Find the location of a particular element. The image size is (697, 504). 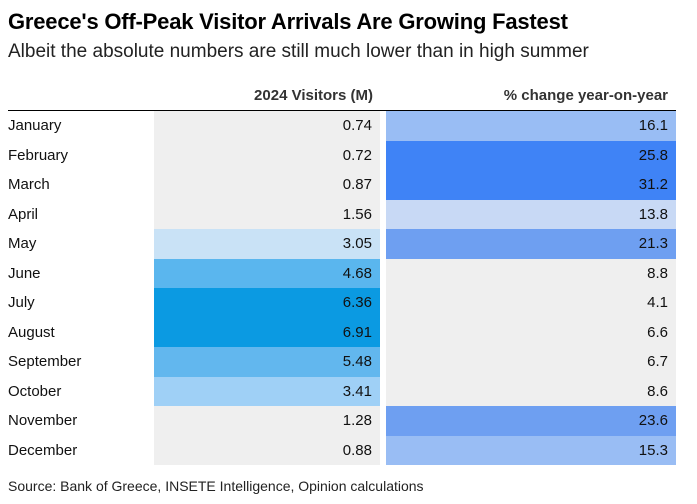

visitors-cell: 6.36 is located at coordinates (267, 303).